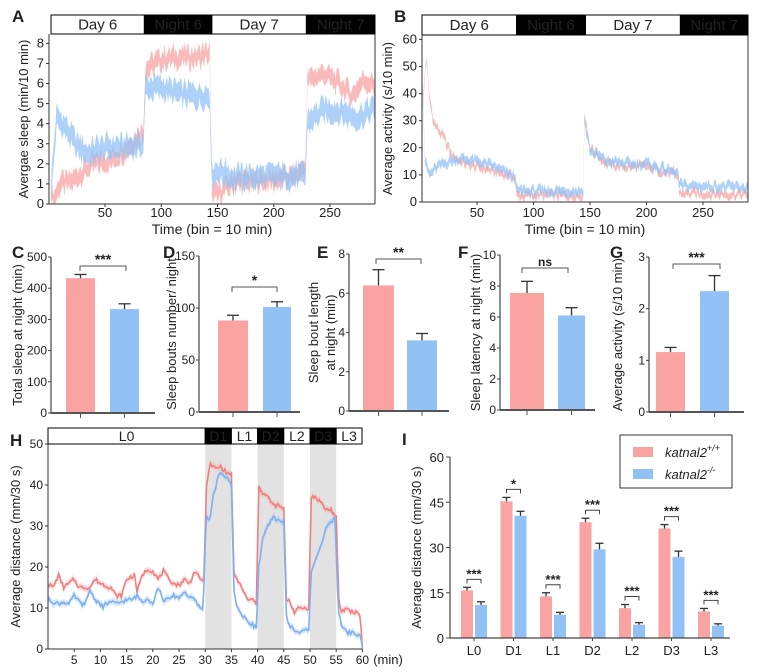 Image resolution: width=761 pixels, height=672 pixels. I want to click on x-tick-label: 15, so click(127, 660).